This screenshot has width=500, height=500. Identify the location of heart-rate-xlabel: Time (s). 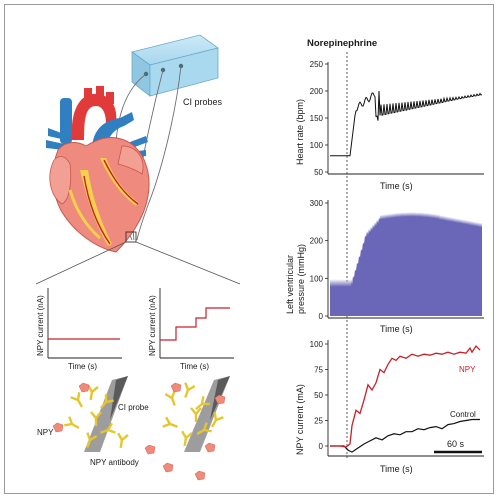
(396, 186).